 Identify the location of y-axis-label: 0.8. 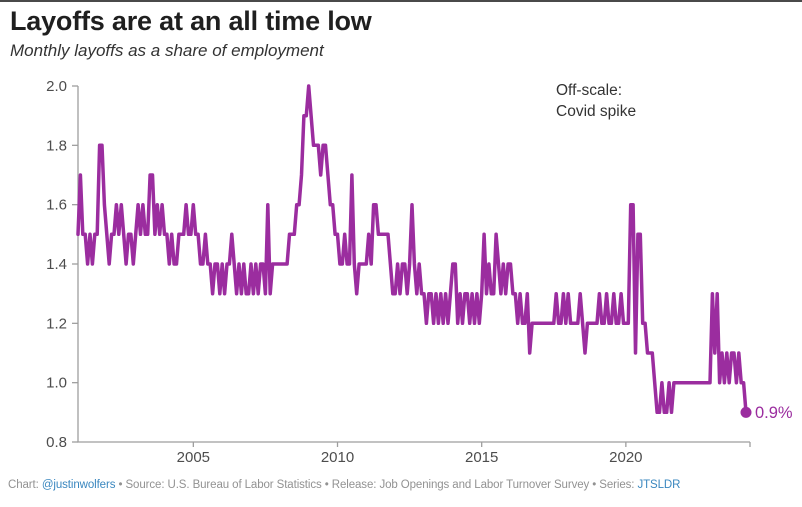
(56, 442).